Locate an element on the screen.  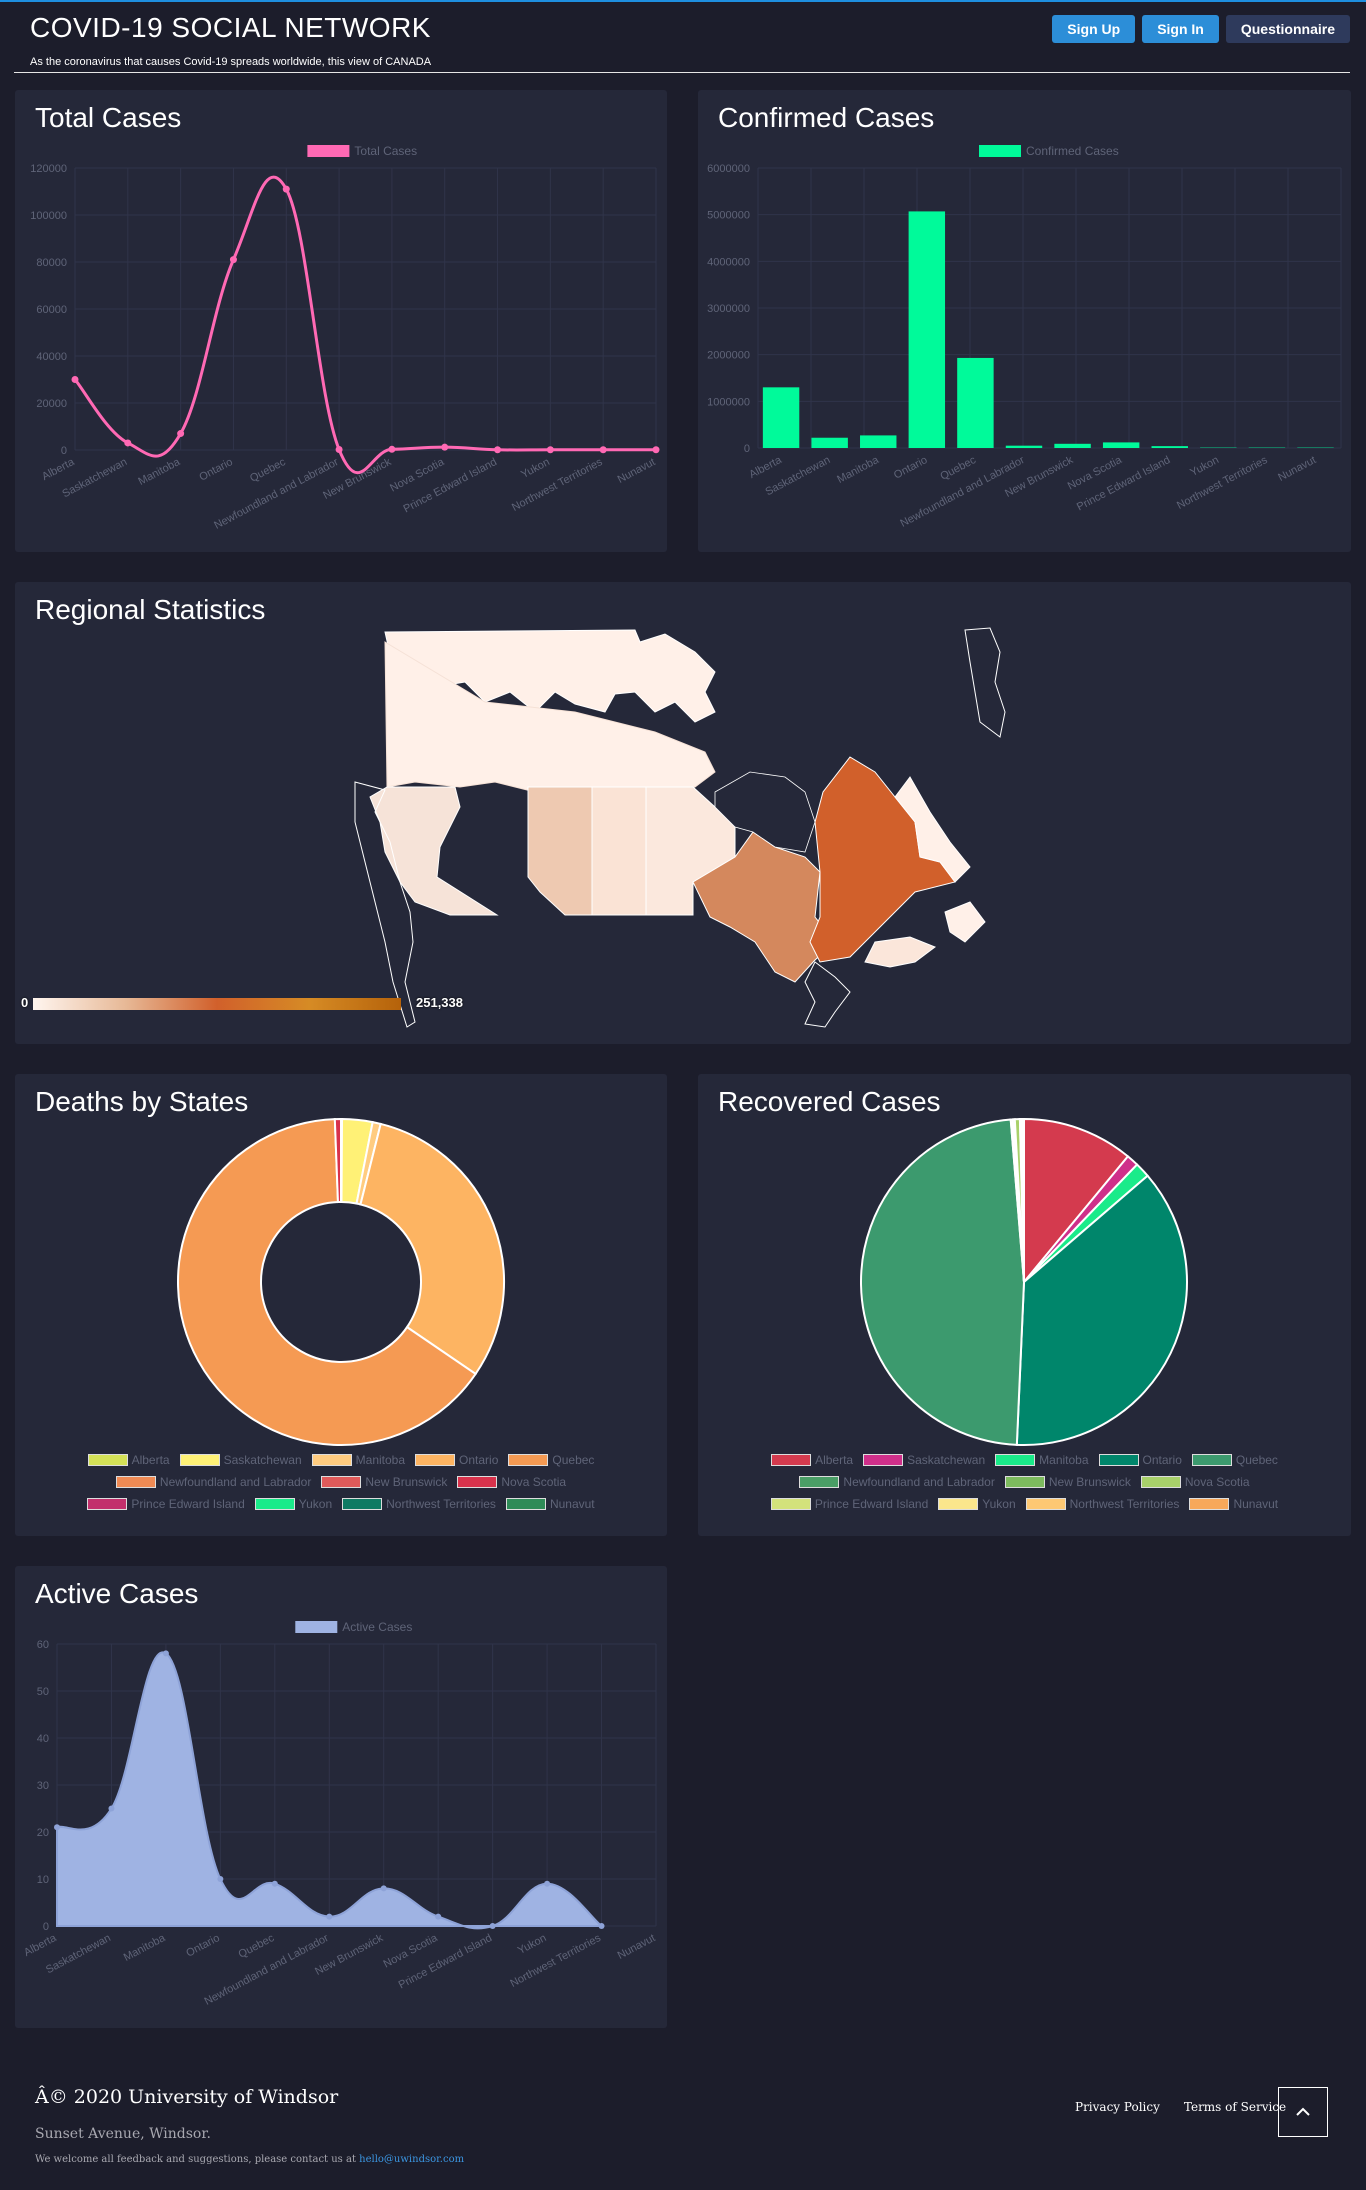
back-to-top-button is located at coordinates (1303, 2112).